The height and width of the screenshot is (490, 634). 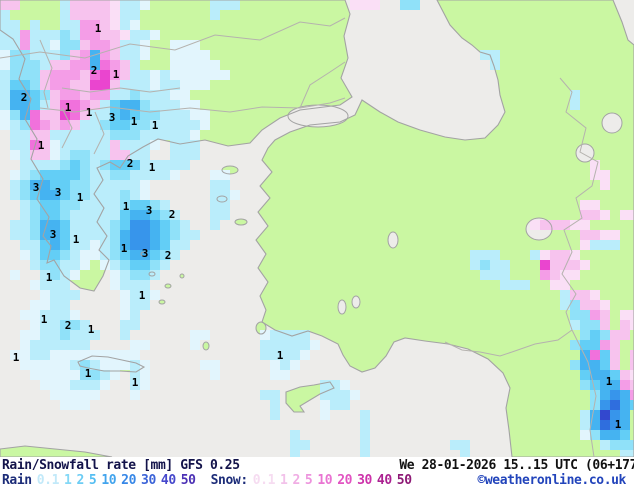 What do you see at coordinates (284, 480) in the screenshot?
I see `legend-snow-value: 1` at bounding box center [284, 480].